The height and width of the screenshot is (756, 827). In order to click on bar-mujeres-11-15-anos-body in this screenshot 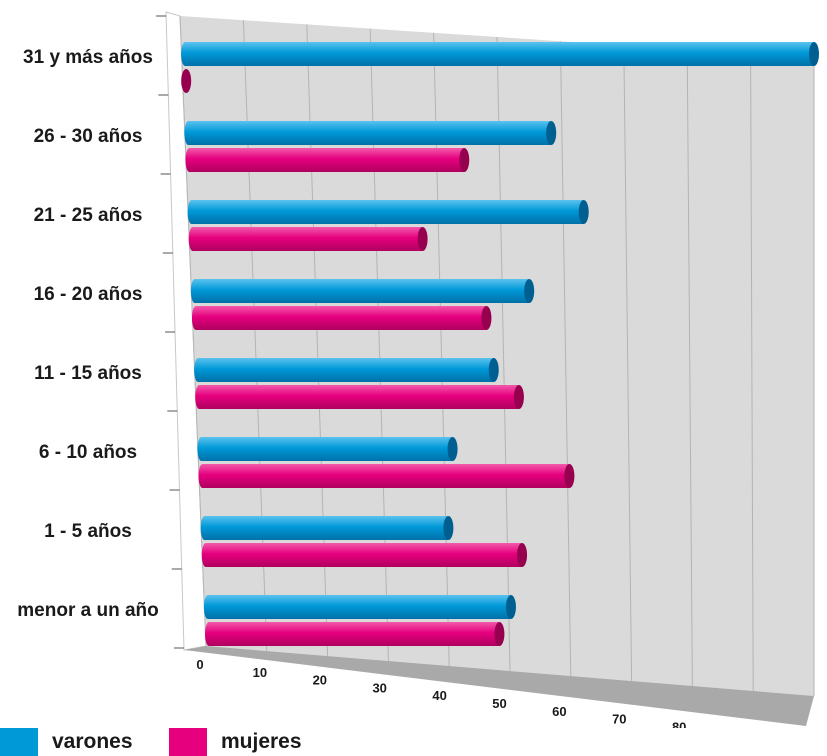, I will do `click(359, 397)`.